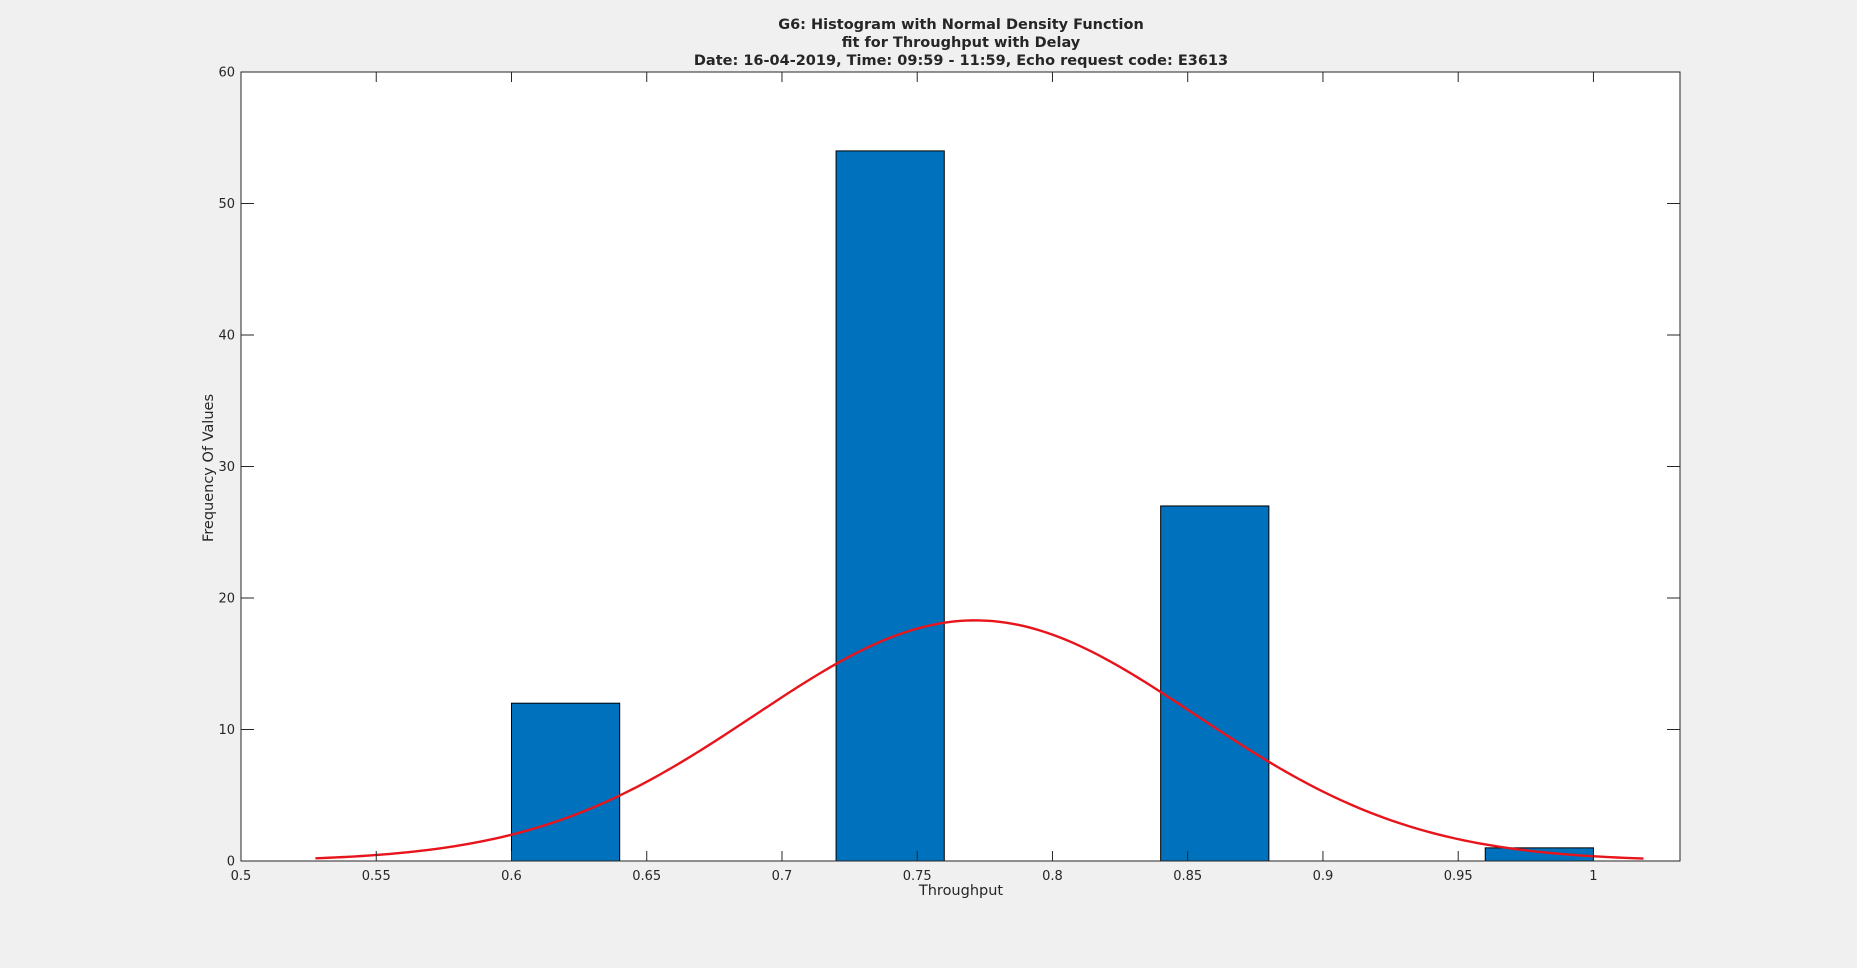  I want to click on x-axis-label: Throughput, so click(961, 891).